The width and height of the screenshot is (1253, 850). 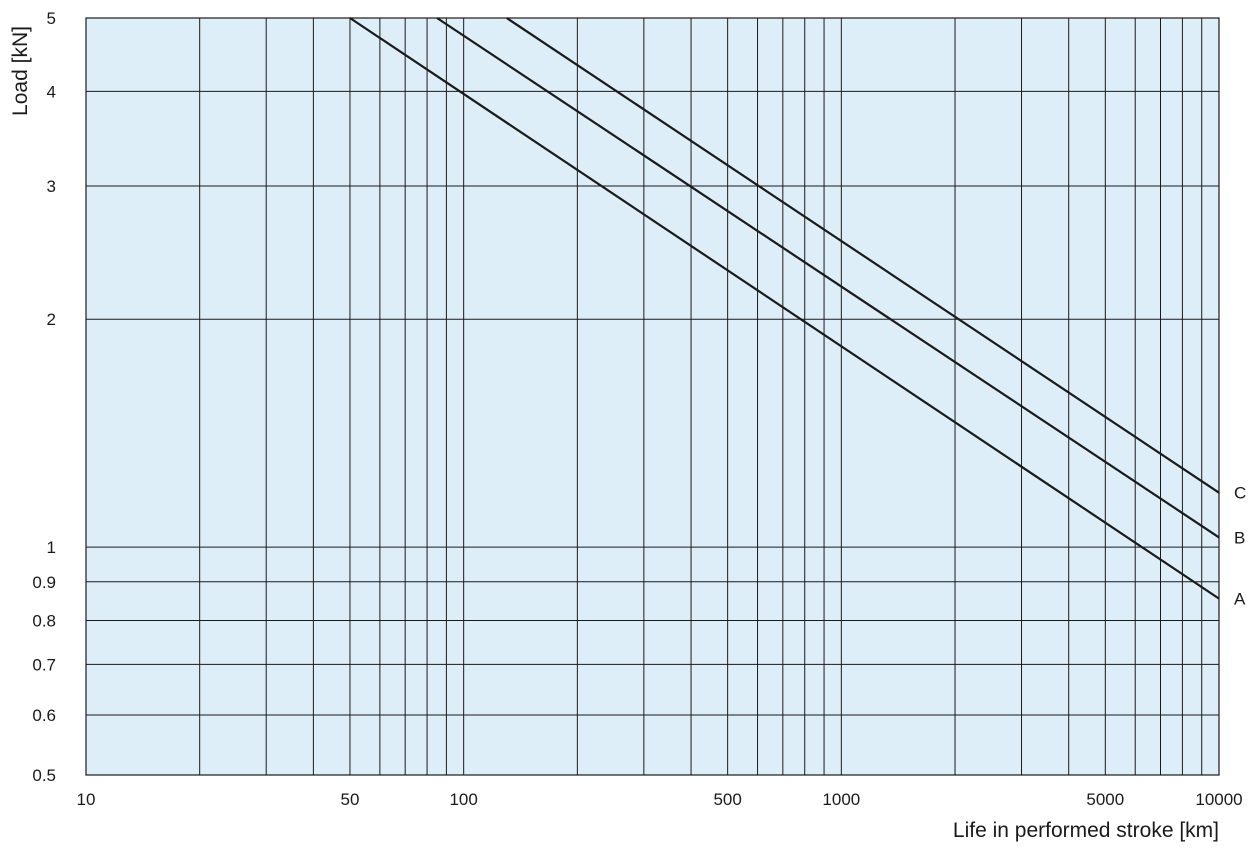 I want to click on series-label-c: C, so click(x=1240, y=493).